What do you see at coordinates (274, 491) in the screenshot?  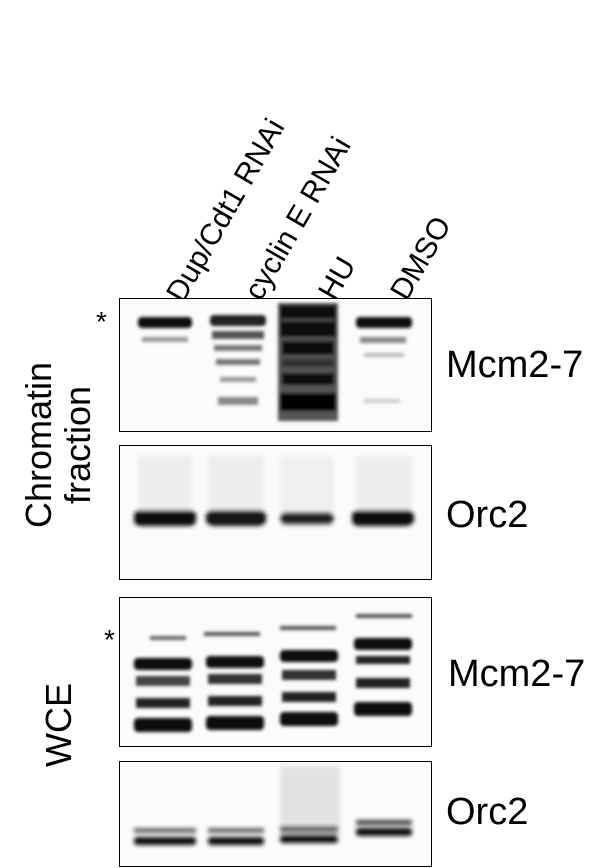 I see `blot-image-chromatin-orc2` at bounding box center [274, 491].